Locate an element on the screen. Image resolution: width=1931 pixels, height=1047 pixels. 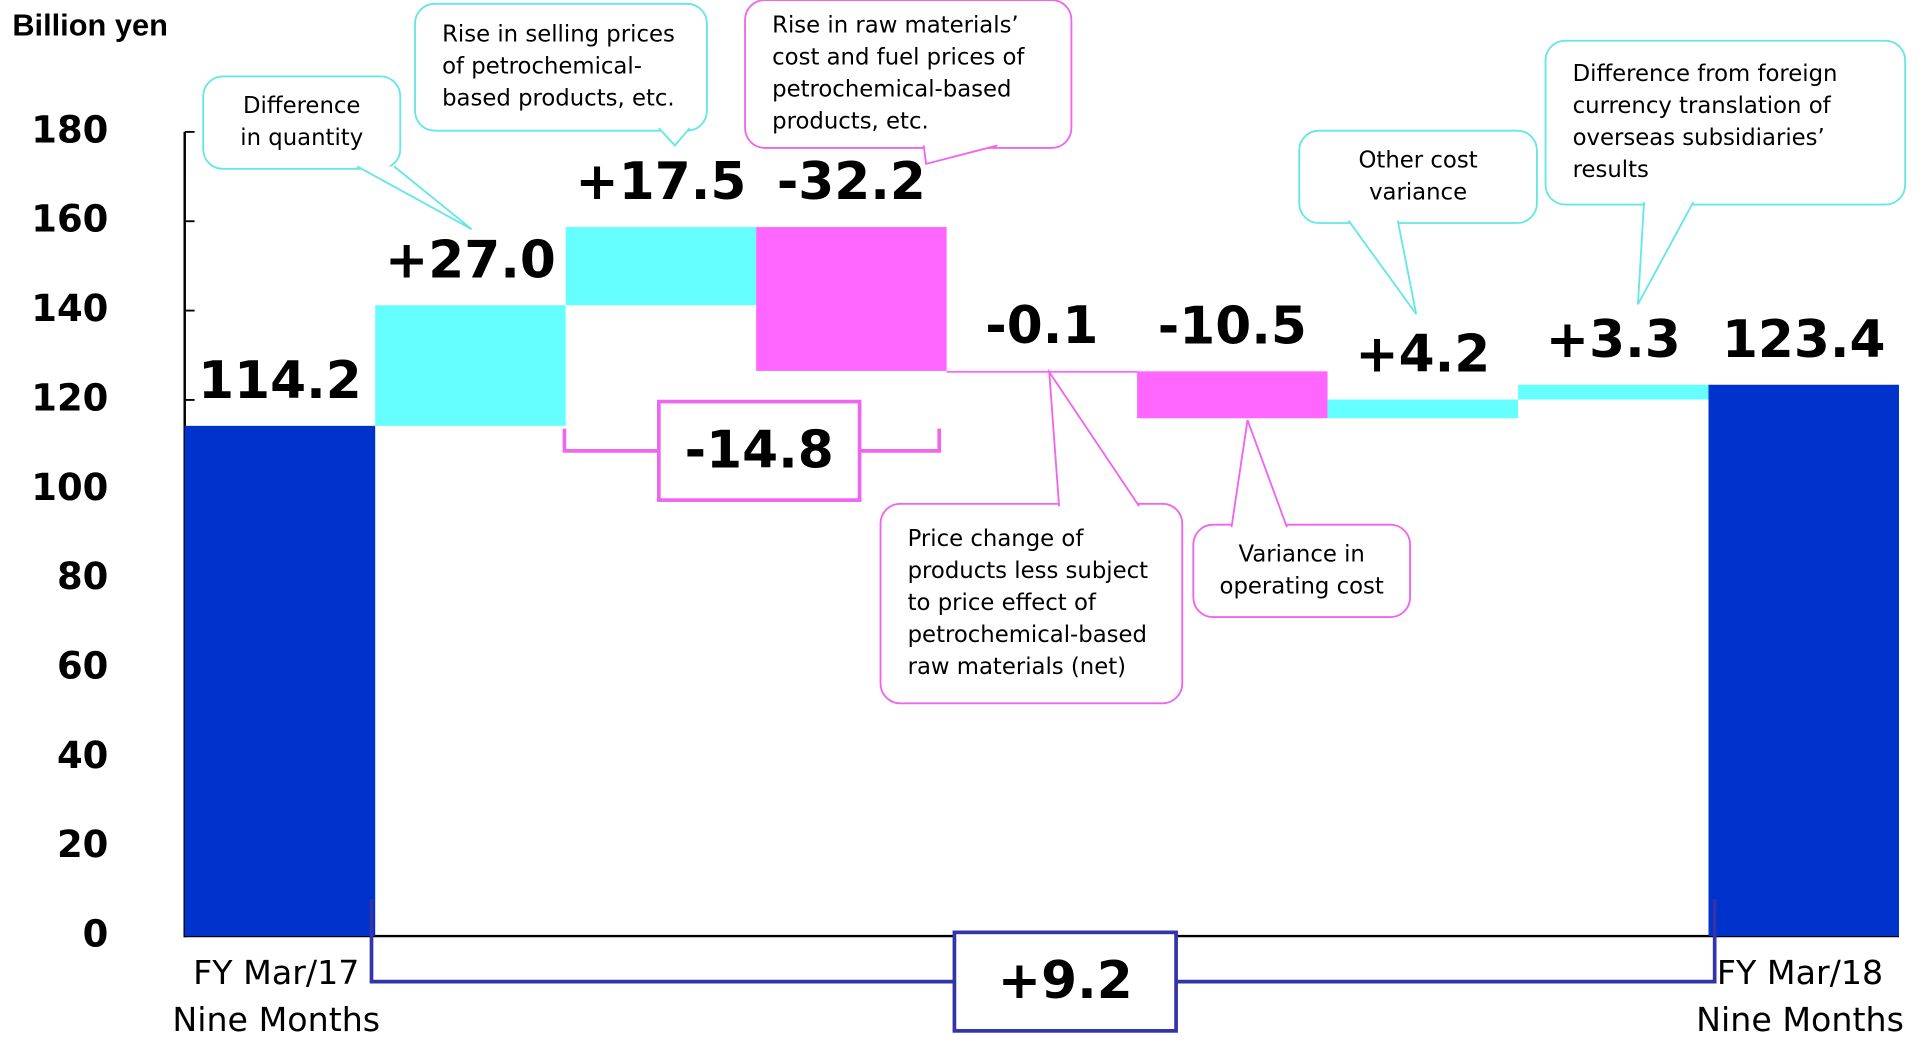
y-tick-label: 0 is located at coordinates (96, 934).